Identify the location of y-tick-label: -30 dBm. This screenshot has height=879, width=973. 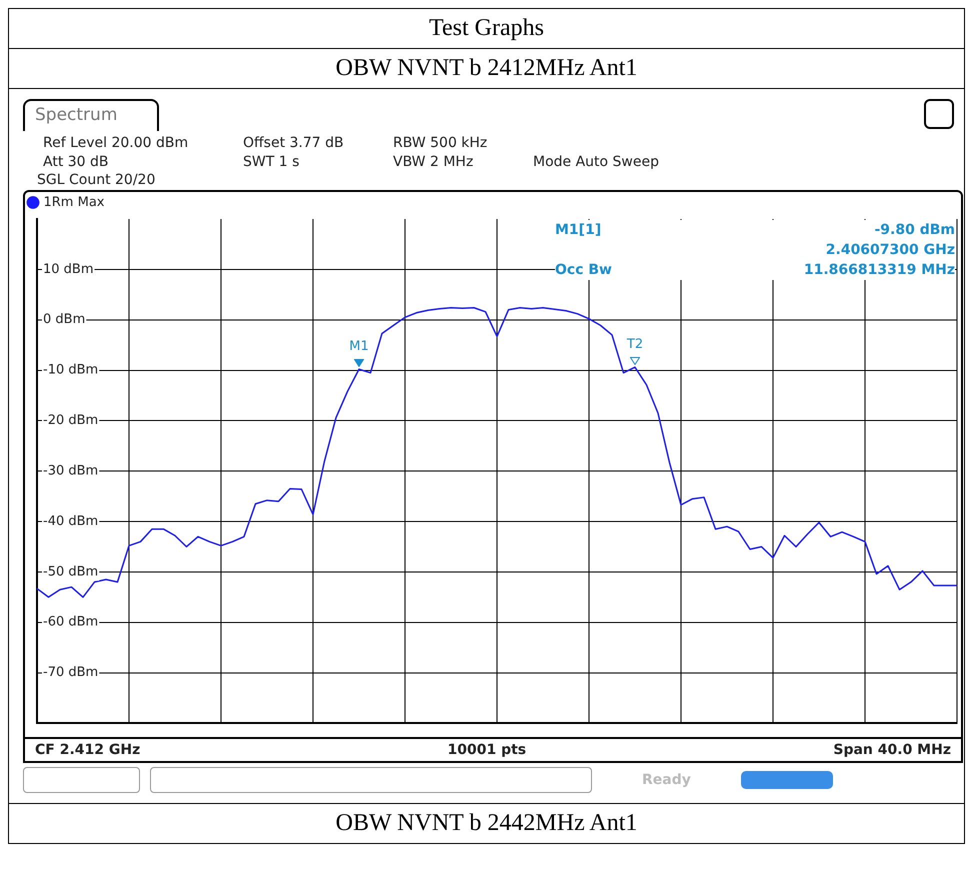
(70, 470).